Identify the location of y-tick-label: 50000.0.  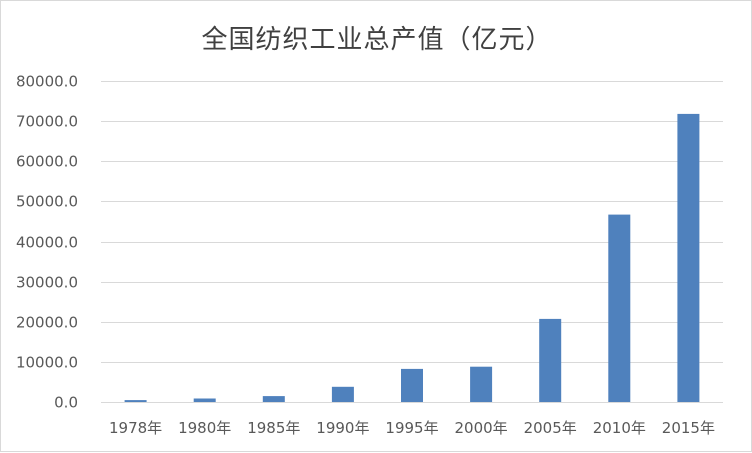
(47, 202).